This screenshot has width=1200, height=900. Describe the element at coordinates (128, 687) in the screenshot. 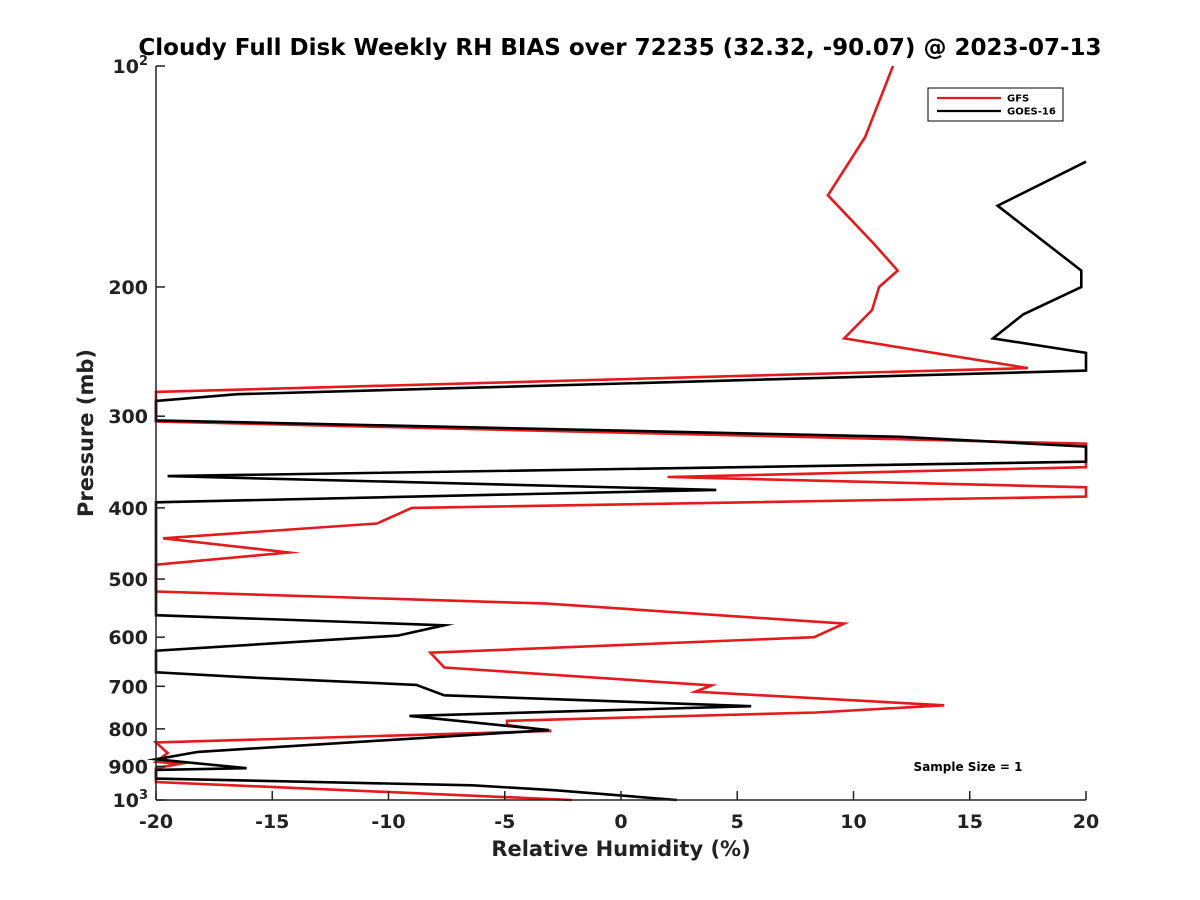

I see `y-tick-label: 700` at that location.